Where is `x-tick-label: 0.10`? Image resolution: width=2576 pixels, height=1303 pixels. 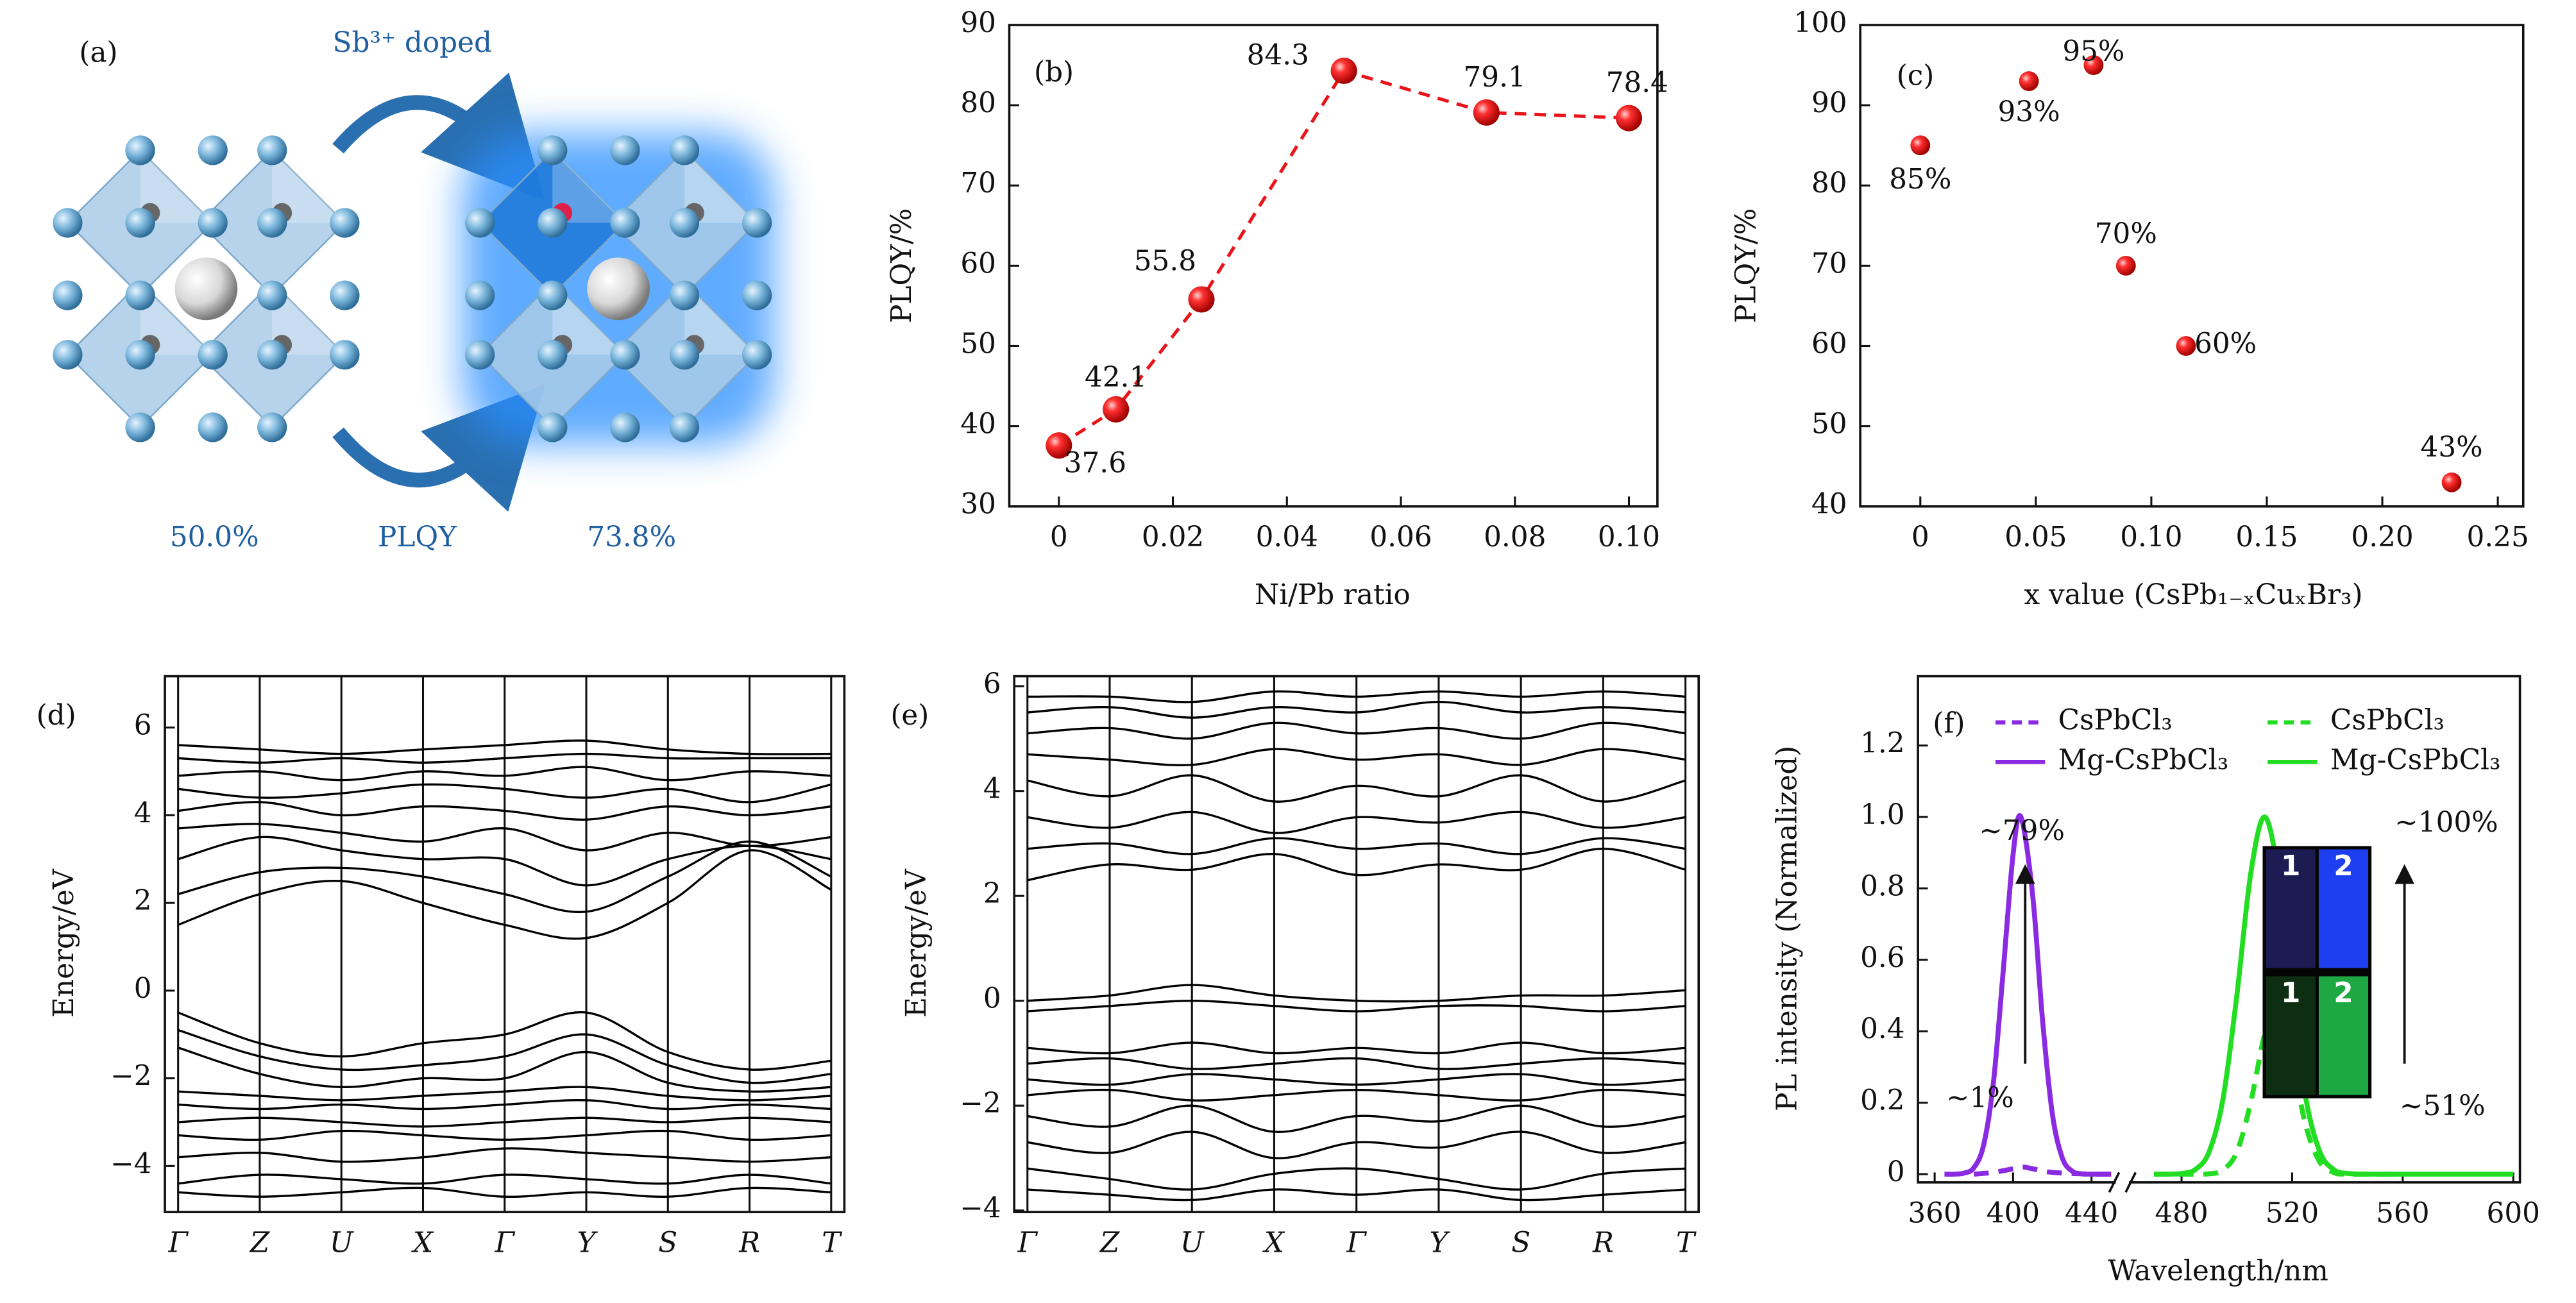
x-tick-label: 0.10 is located at coordinates (2151, 537).